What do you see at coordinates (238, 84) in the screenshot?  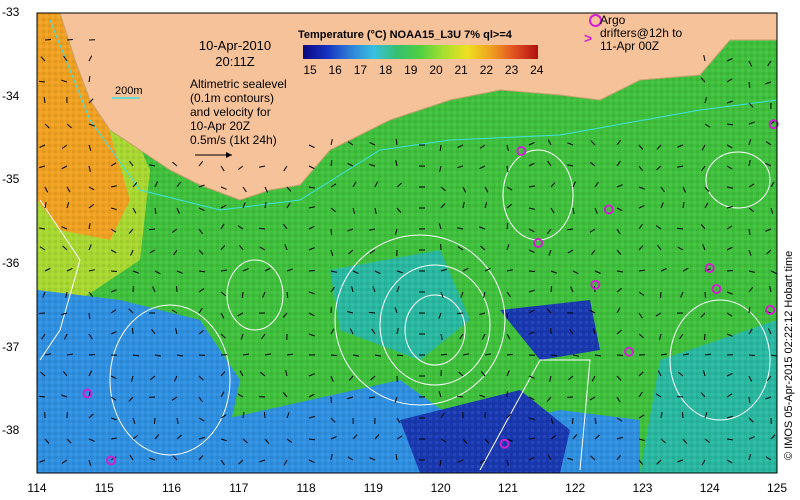 I see `sealevel-line: Altimetric sealevel` at bounding box center [238, 84].